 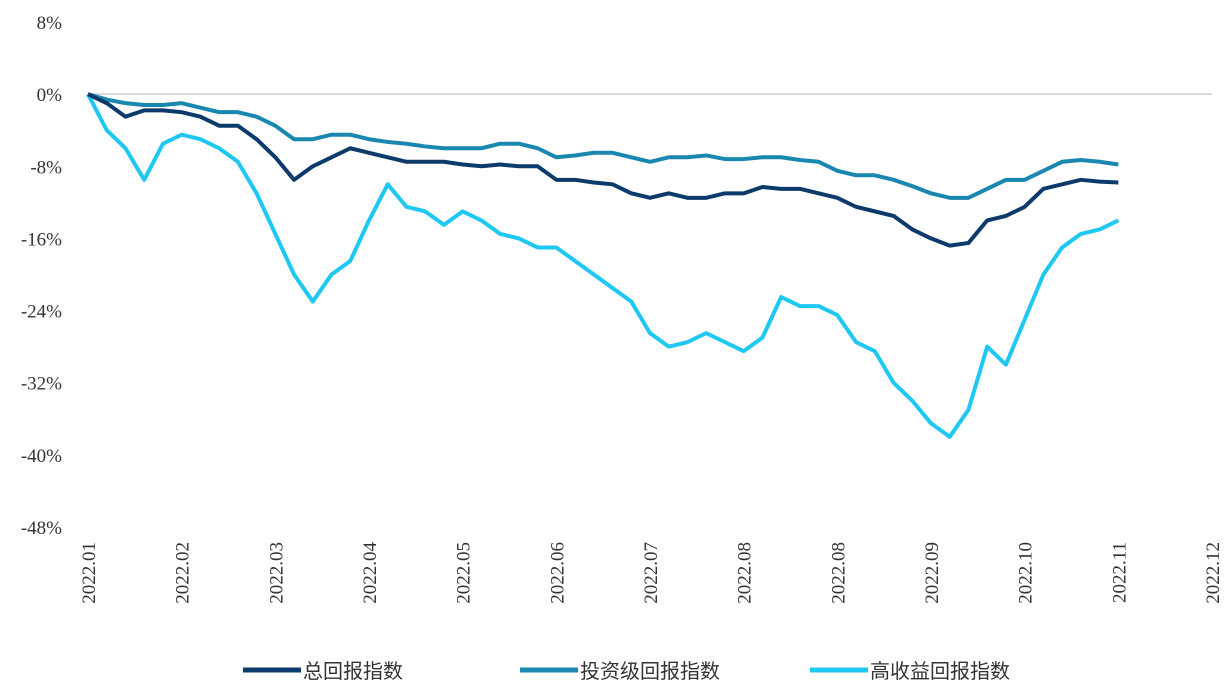 What do you see at coordinates (932, 573) in the screenshot?
I see `x-tick-label: 2022.09` at bounding box center [932, 573].